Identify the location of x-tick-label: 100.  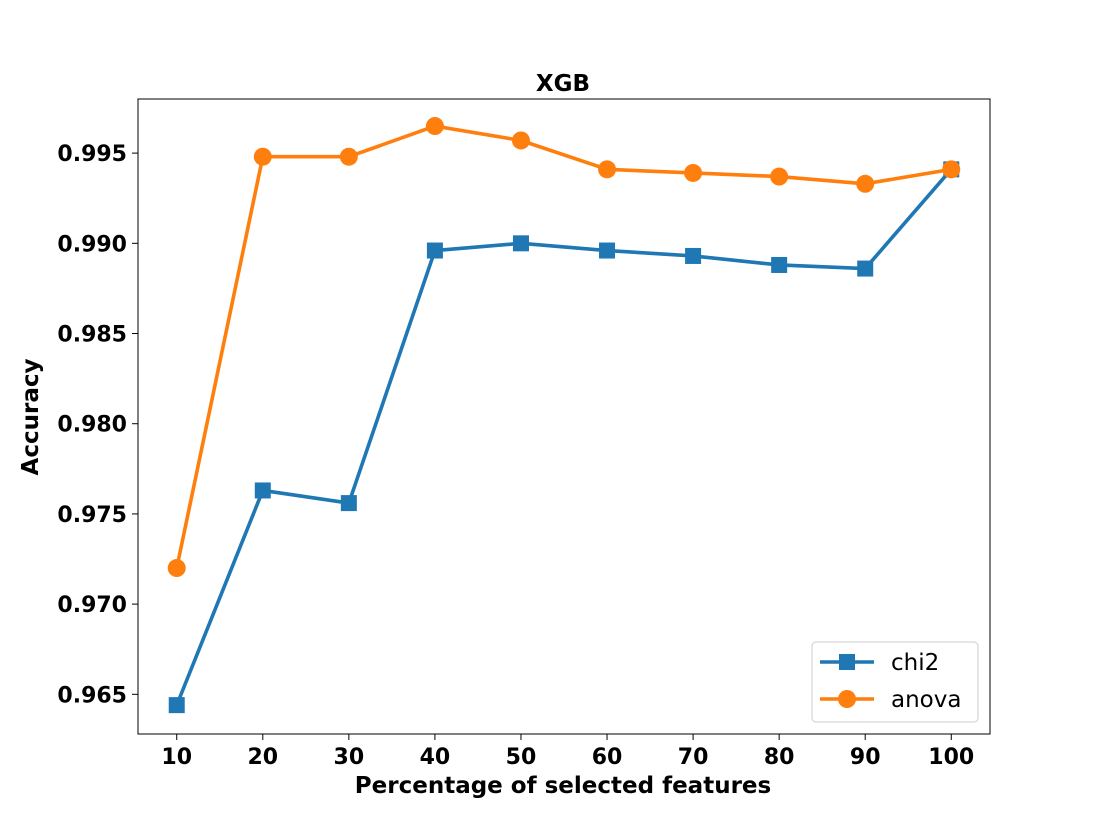
(951, 757).